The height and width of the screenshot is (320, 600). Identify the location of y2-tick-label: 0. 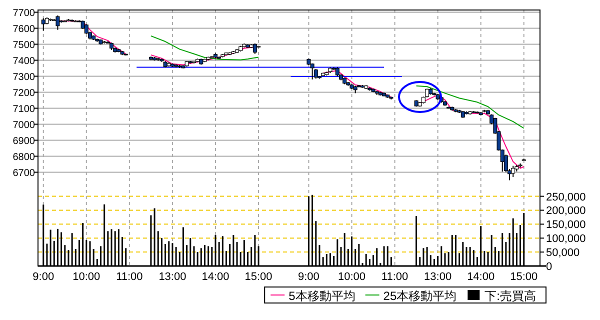
(549, 267).